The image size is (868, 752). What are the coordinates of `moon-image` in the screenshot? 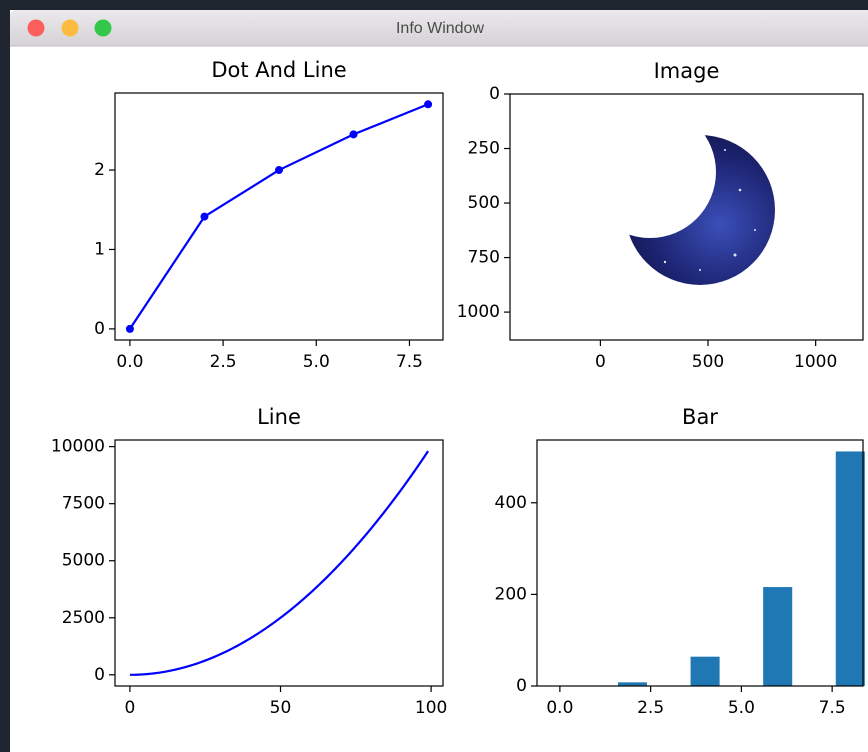 It's located at (700, 215).